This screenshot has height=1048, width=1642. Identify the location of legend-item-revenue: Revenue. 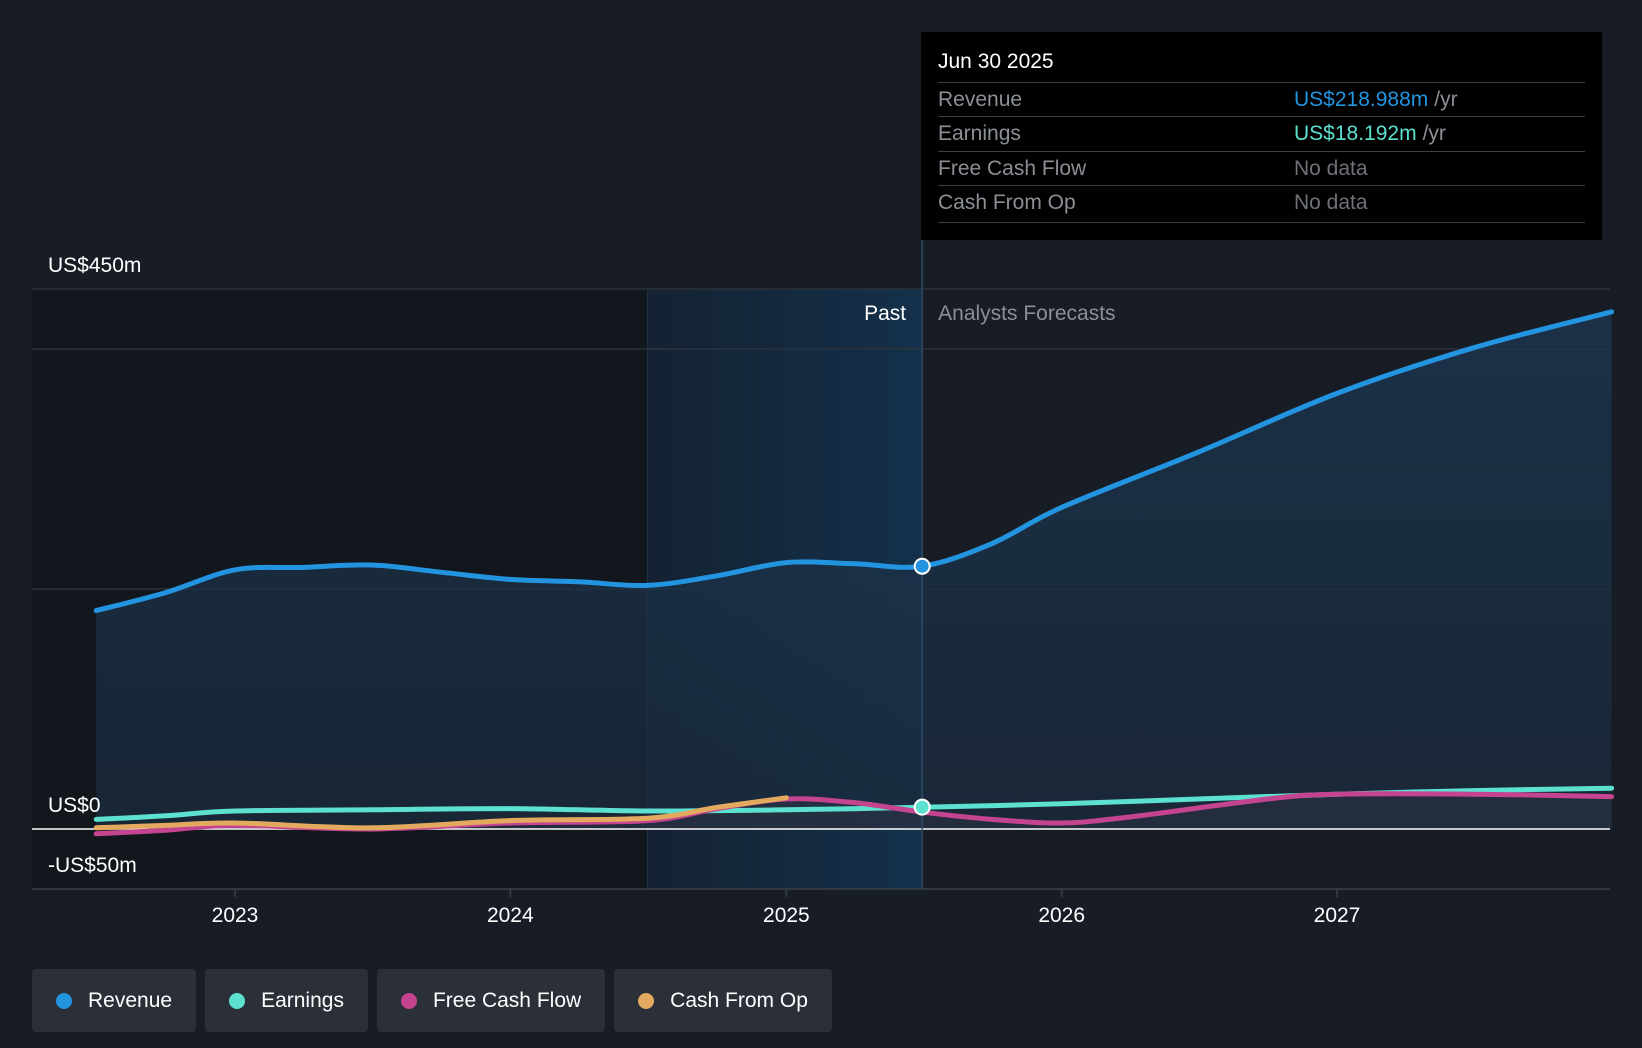
(114, 1000).